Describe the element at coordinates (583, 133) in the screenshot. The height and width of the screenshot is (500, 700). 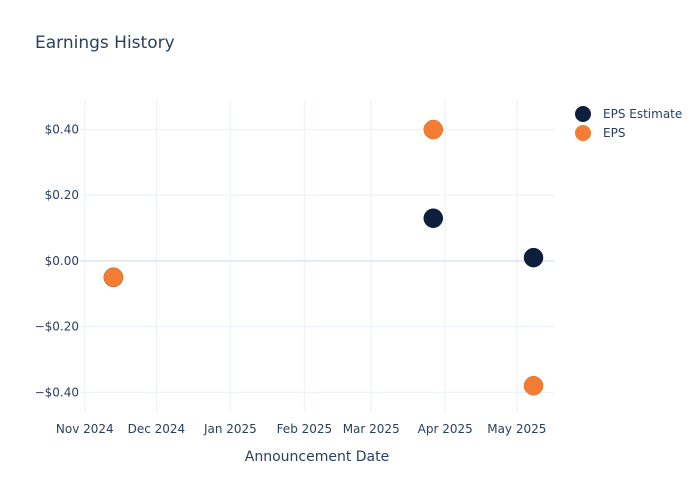
I see `legend-marker-eps` at that location.